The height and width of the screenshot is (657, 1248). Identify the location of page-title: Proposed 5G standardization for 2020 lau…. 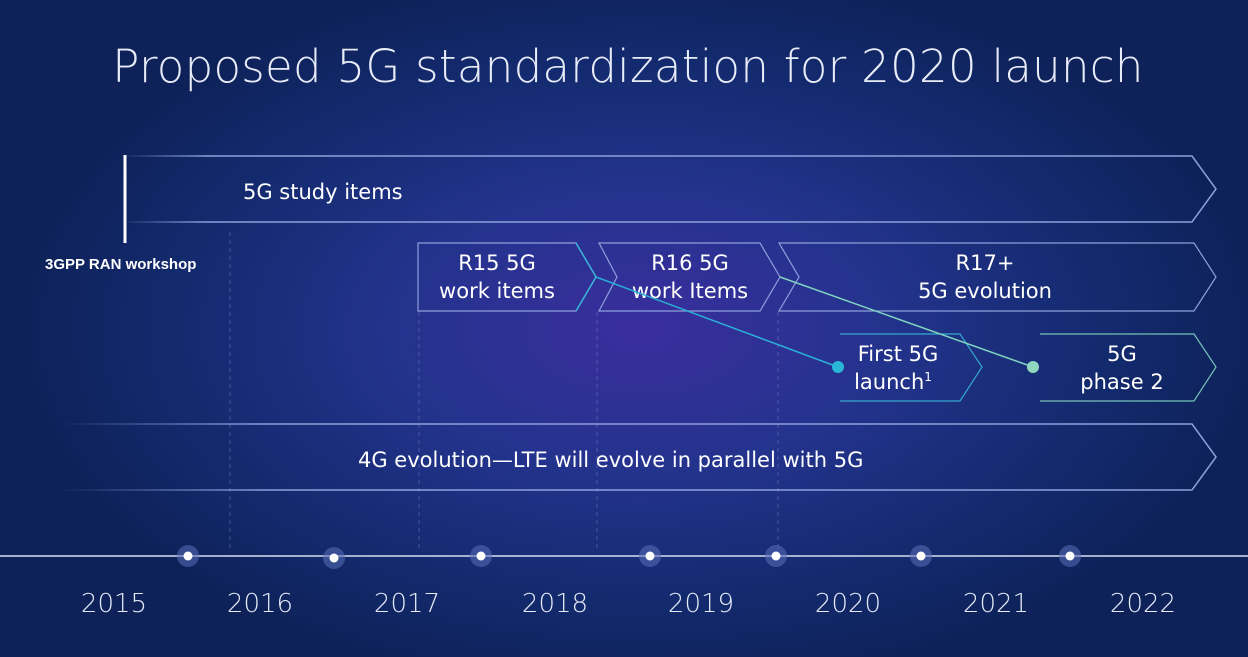
(628, 66).